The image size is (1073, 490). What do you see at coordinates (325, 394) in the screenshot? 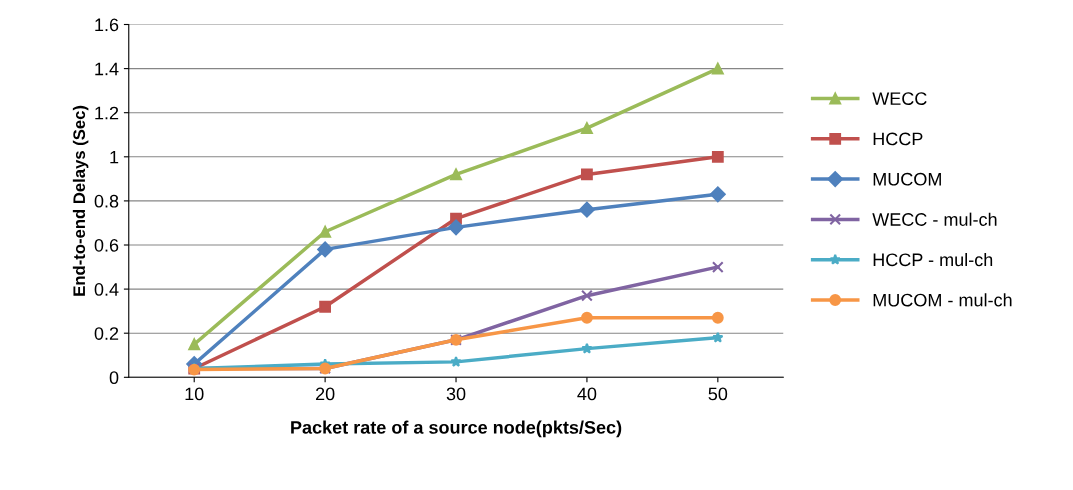
I see `x-tick-label: 20` at bounding box center [325, 394].